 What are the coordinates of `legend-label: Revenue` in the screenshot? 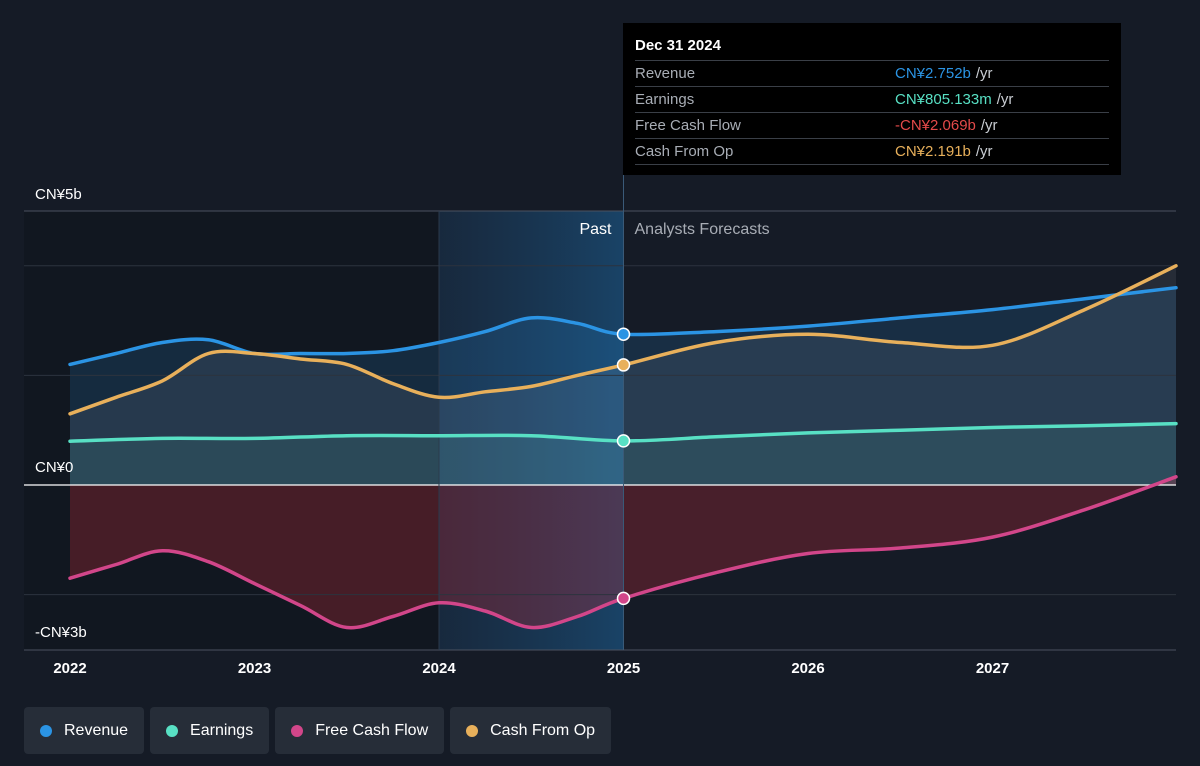 It's located at (96, 730).